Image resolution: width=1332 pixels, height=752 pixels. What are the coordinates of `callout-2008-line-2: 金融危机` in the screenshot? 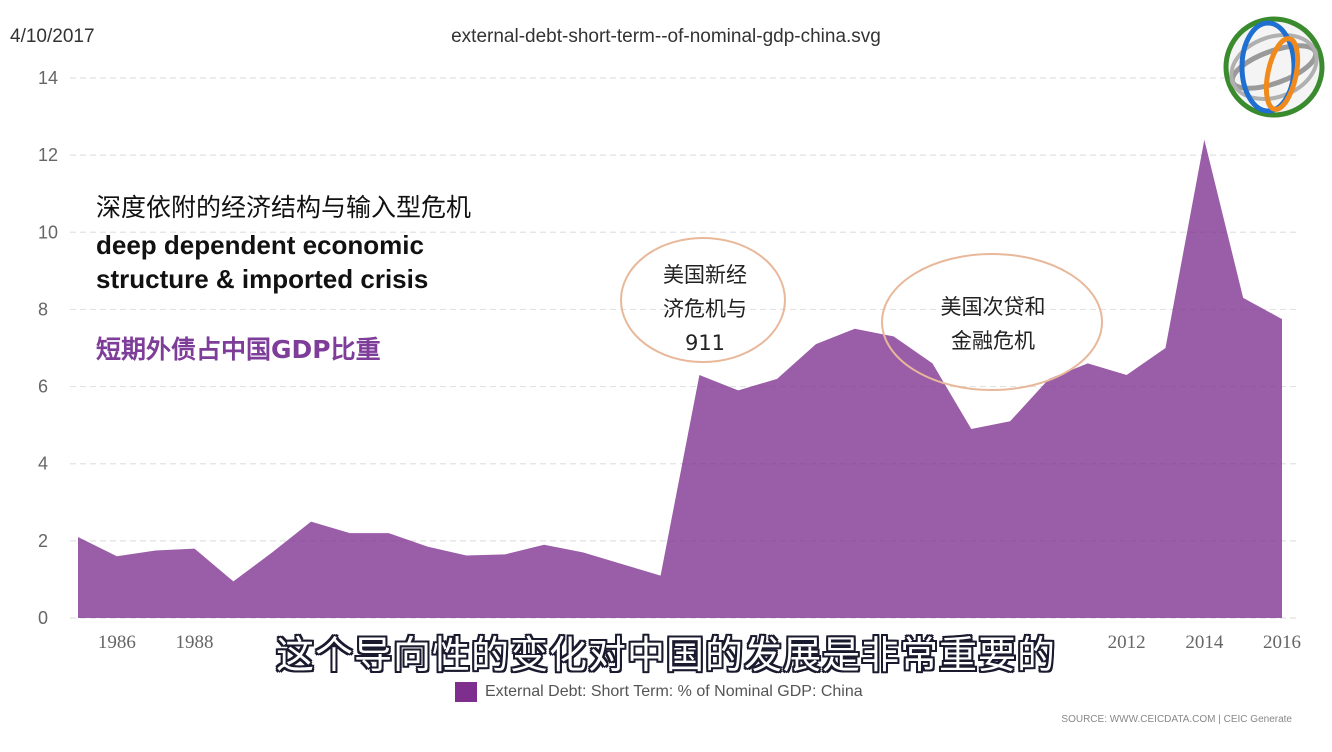 It's located at (993, 341).